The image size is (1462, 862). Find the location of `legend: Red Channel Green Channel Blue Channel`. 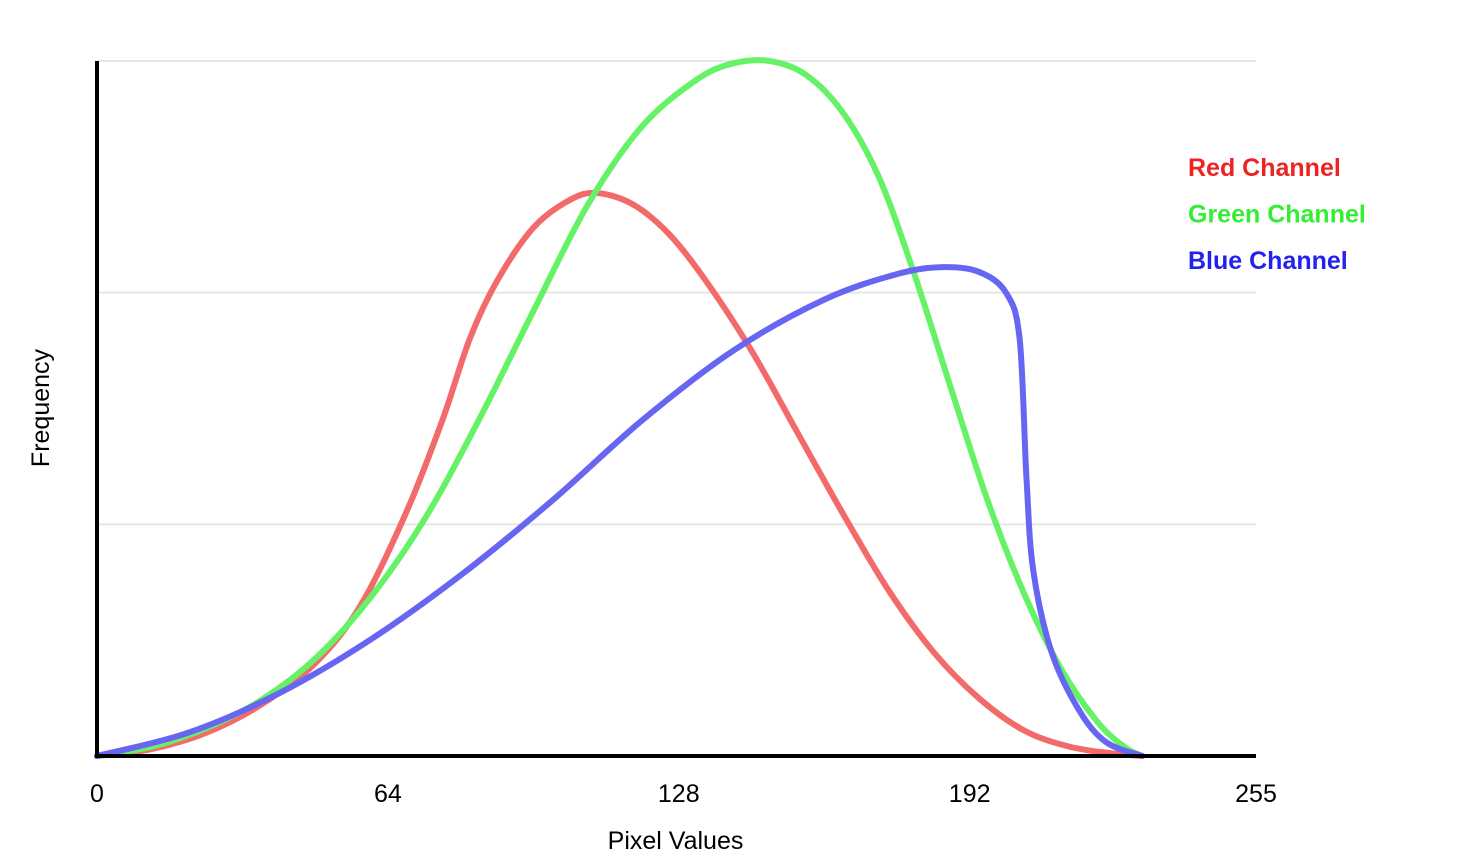

legend: Red Channel Green Channel Blue Channel is located at coordinates (1277, 214).